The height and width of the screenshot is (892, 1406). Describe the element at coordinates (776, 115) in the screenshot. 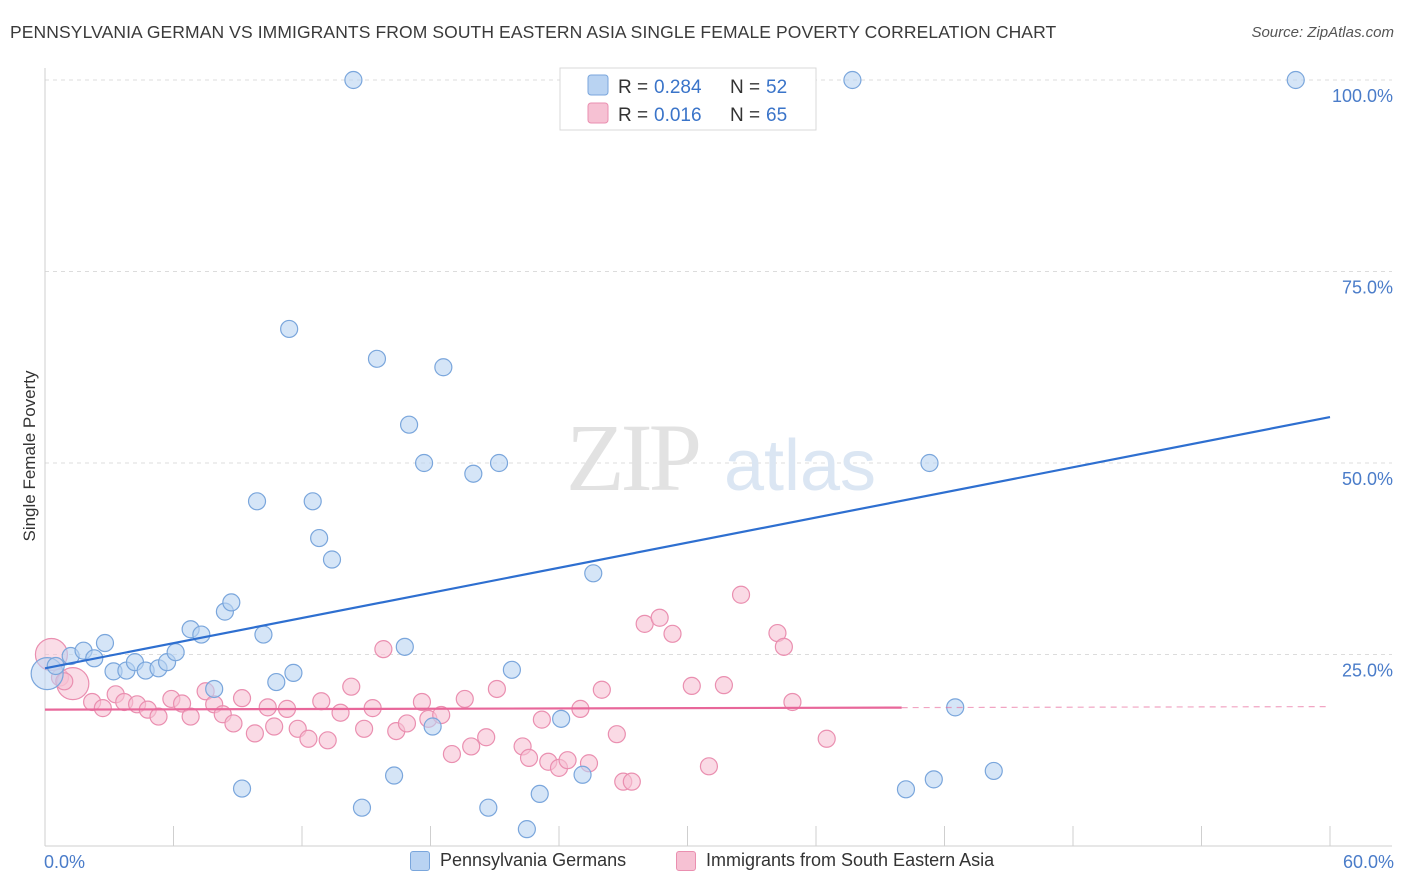

I see `legend-n-value-1: 65` at that location.